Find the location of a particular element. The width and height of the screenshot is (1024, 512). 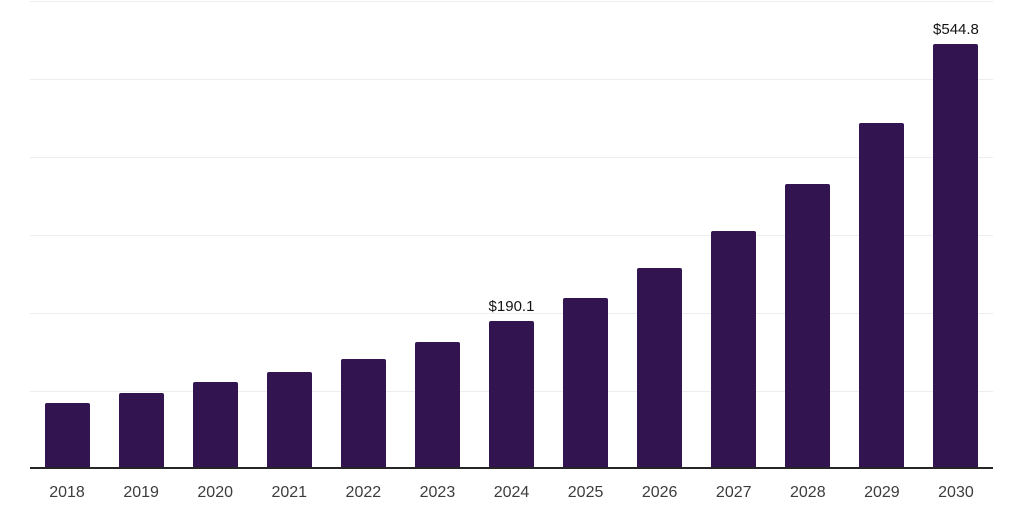

x-tick-label-2030: 2030 is located at coordinates (956, 492).